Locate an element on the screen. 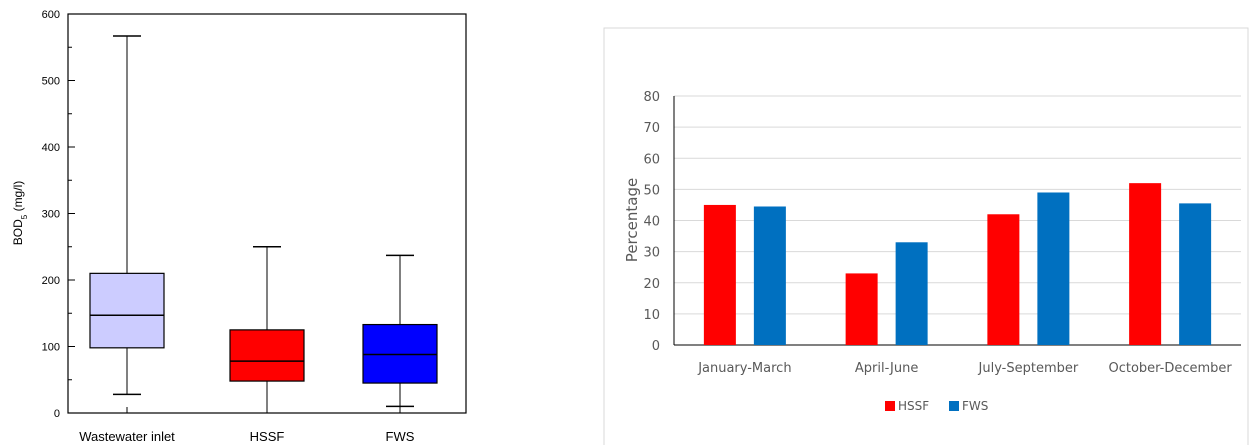 This screenshot has height=445, width=1254. bar-chart-y-tick-label: 10 is located at coordinates (651, 315).